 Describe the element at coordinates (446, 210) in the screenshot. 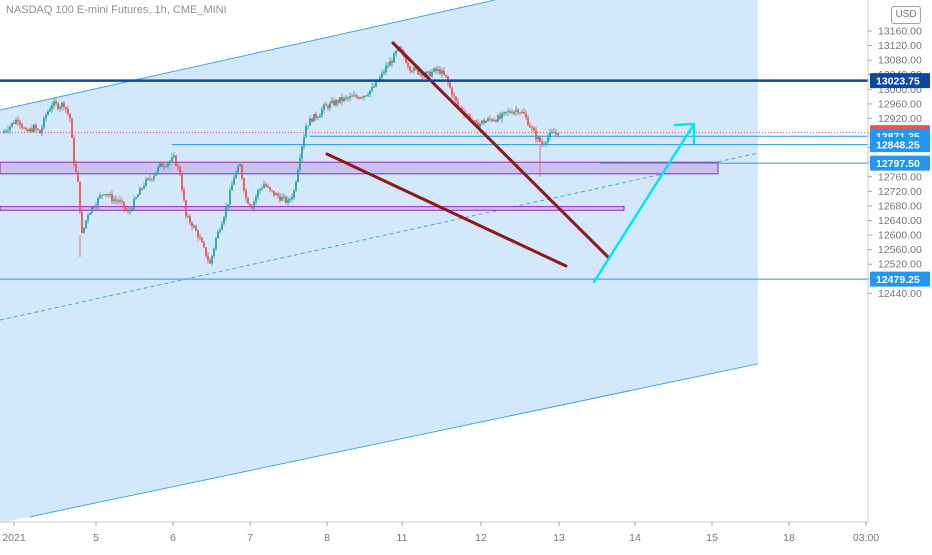

I see `wedge-lower-line` at that location.